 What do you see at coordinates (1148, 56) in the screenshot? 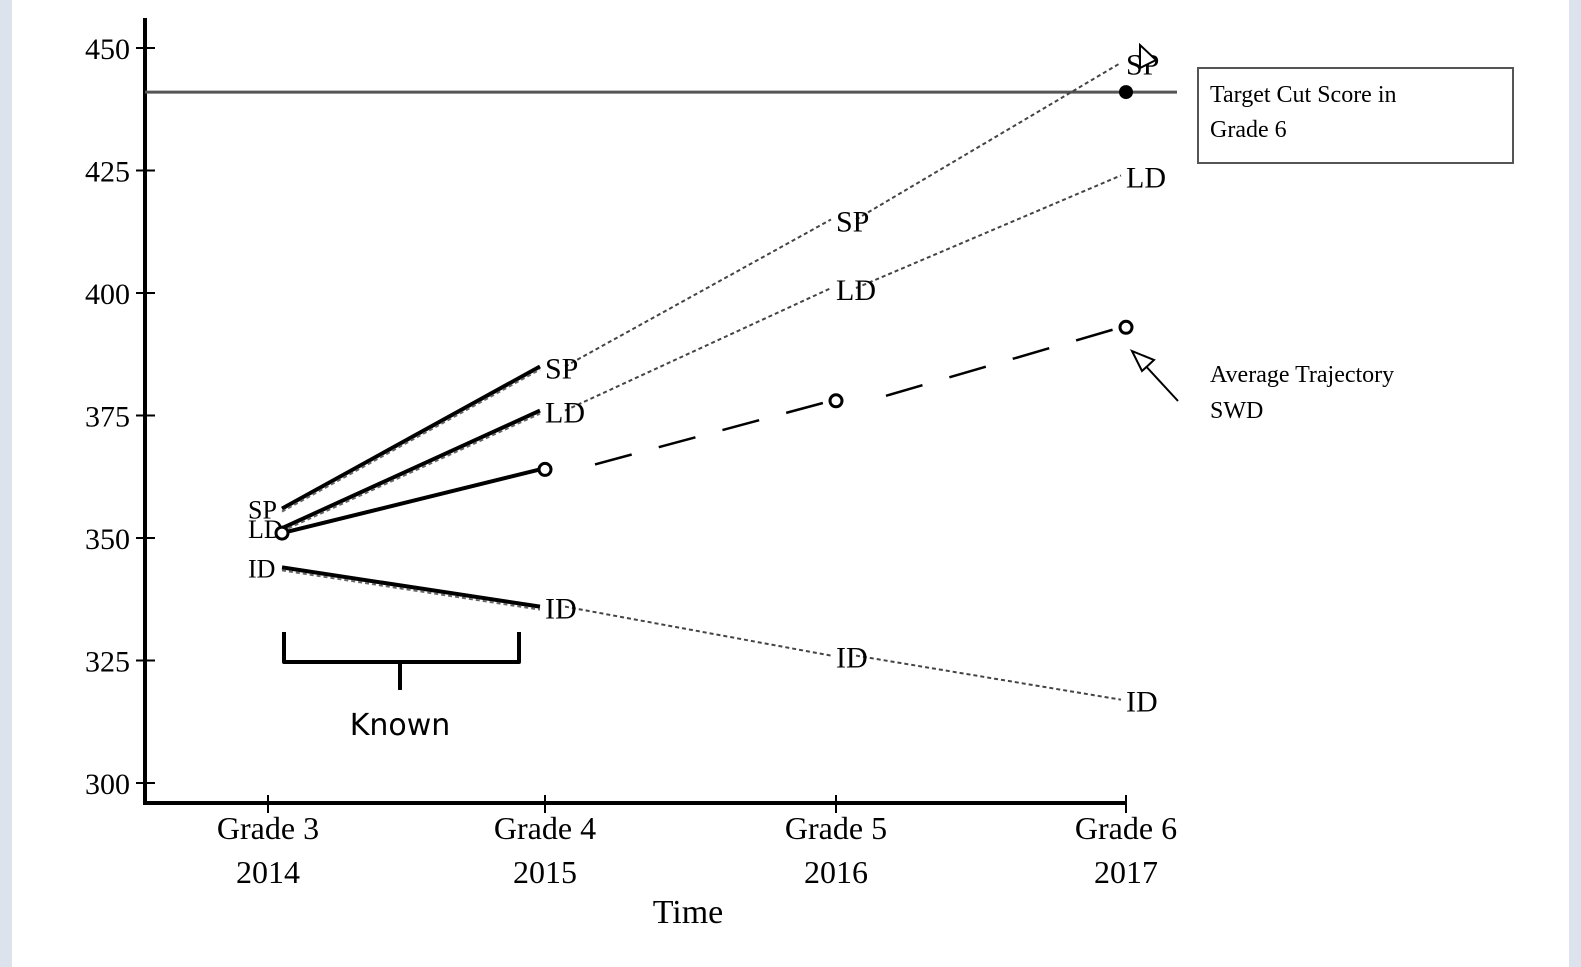
I see `sp-flag-marker` at bounding box center [1148, 56].